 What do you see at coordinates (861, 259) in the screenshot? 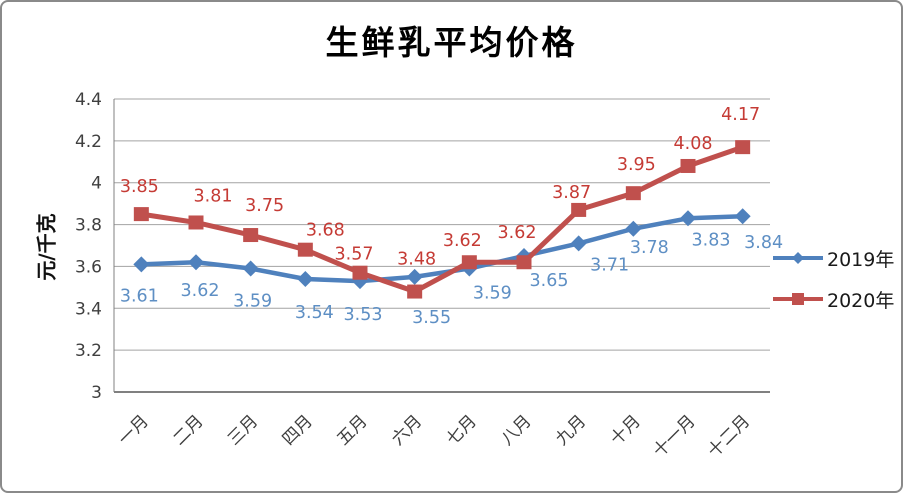
I see `legend-label: 2019年` at bounding box center [861, 259].